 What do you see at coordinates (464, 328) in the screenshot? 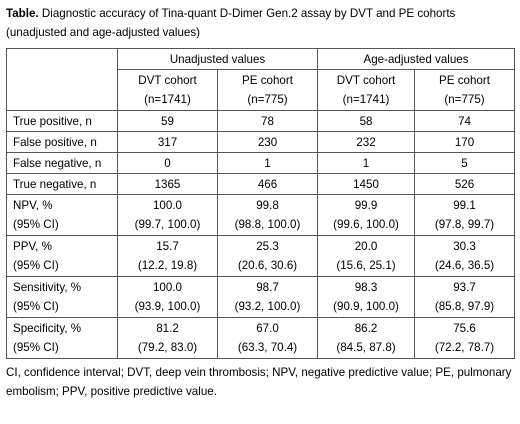
I see `metric-value: 75.6` at bounding box center [464, 328].